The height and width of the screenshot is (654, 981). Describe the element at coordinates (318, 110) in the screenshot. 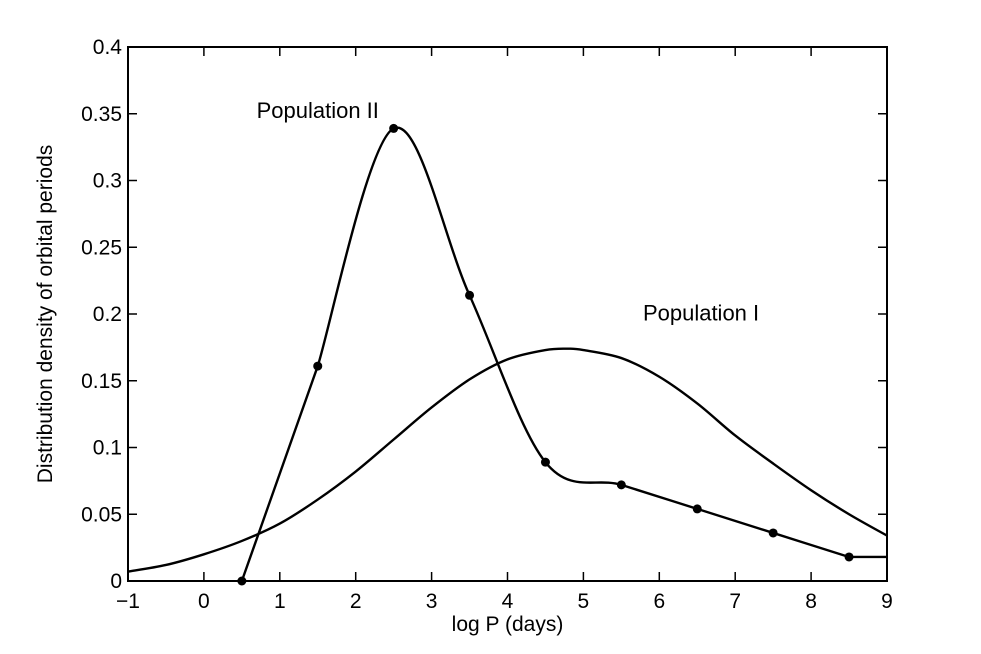

I see `annotation-label: Population II` at that location.